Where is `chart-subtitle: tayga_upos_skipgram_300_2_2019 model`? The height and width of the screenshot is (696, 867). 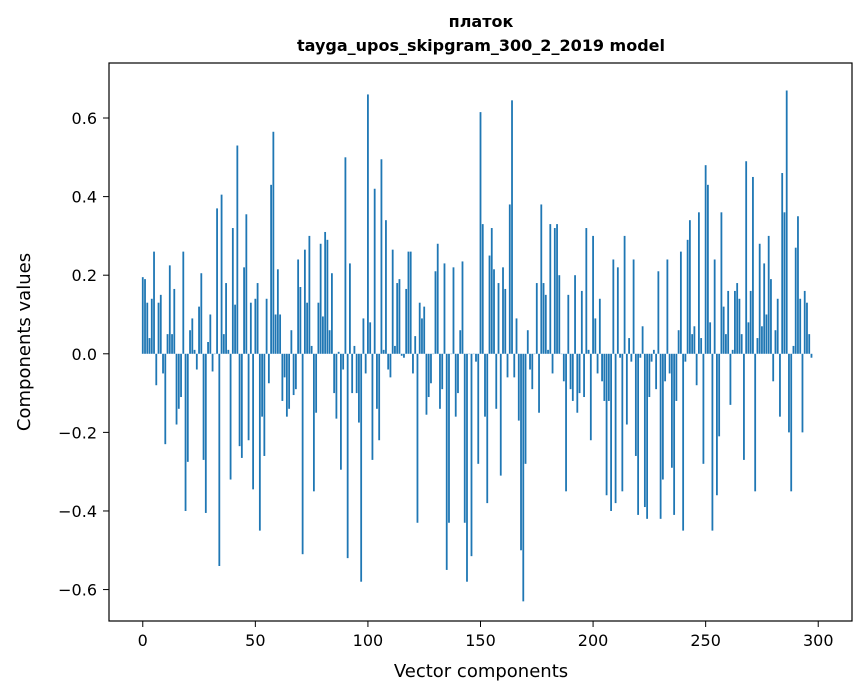
chart-subtitle: tayga_upos_skipgram_300_2_2019 model is located at coordinates (481, 45).